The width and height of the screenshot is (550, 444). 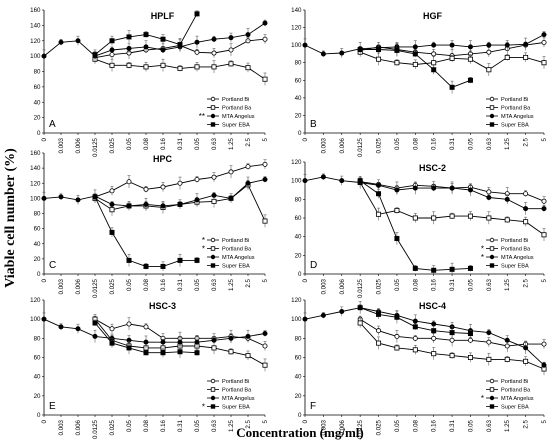 What do you see at coordinates (452, 284) in the screenshot?
I see `x-tick-label: 0.31` at bounding box center [452, 284].